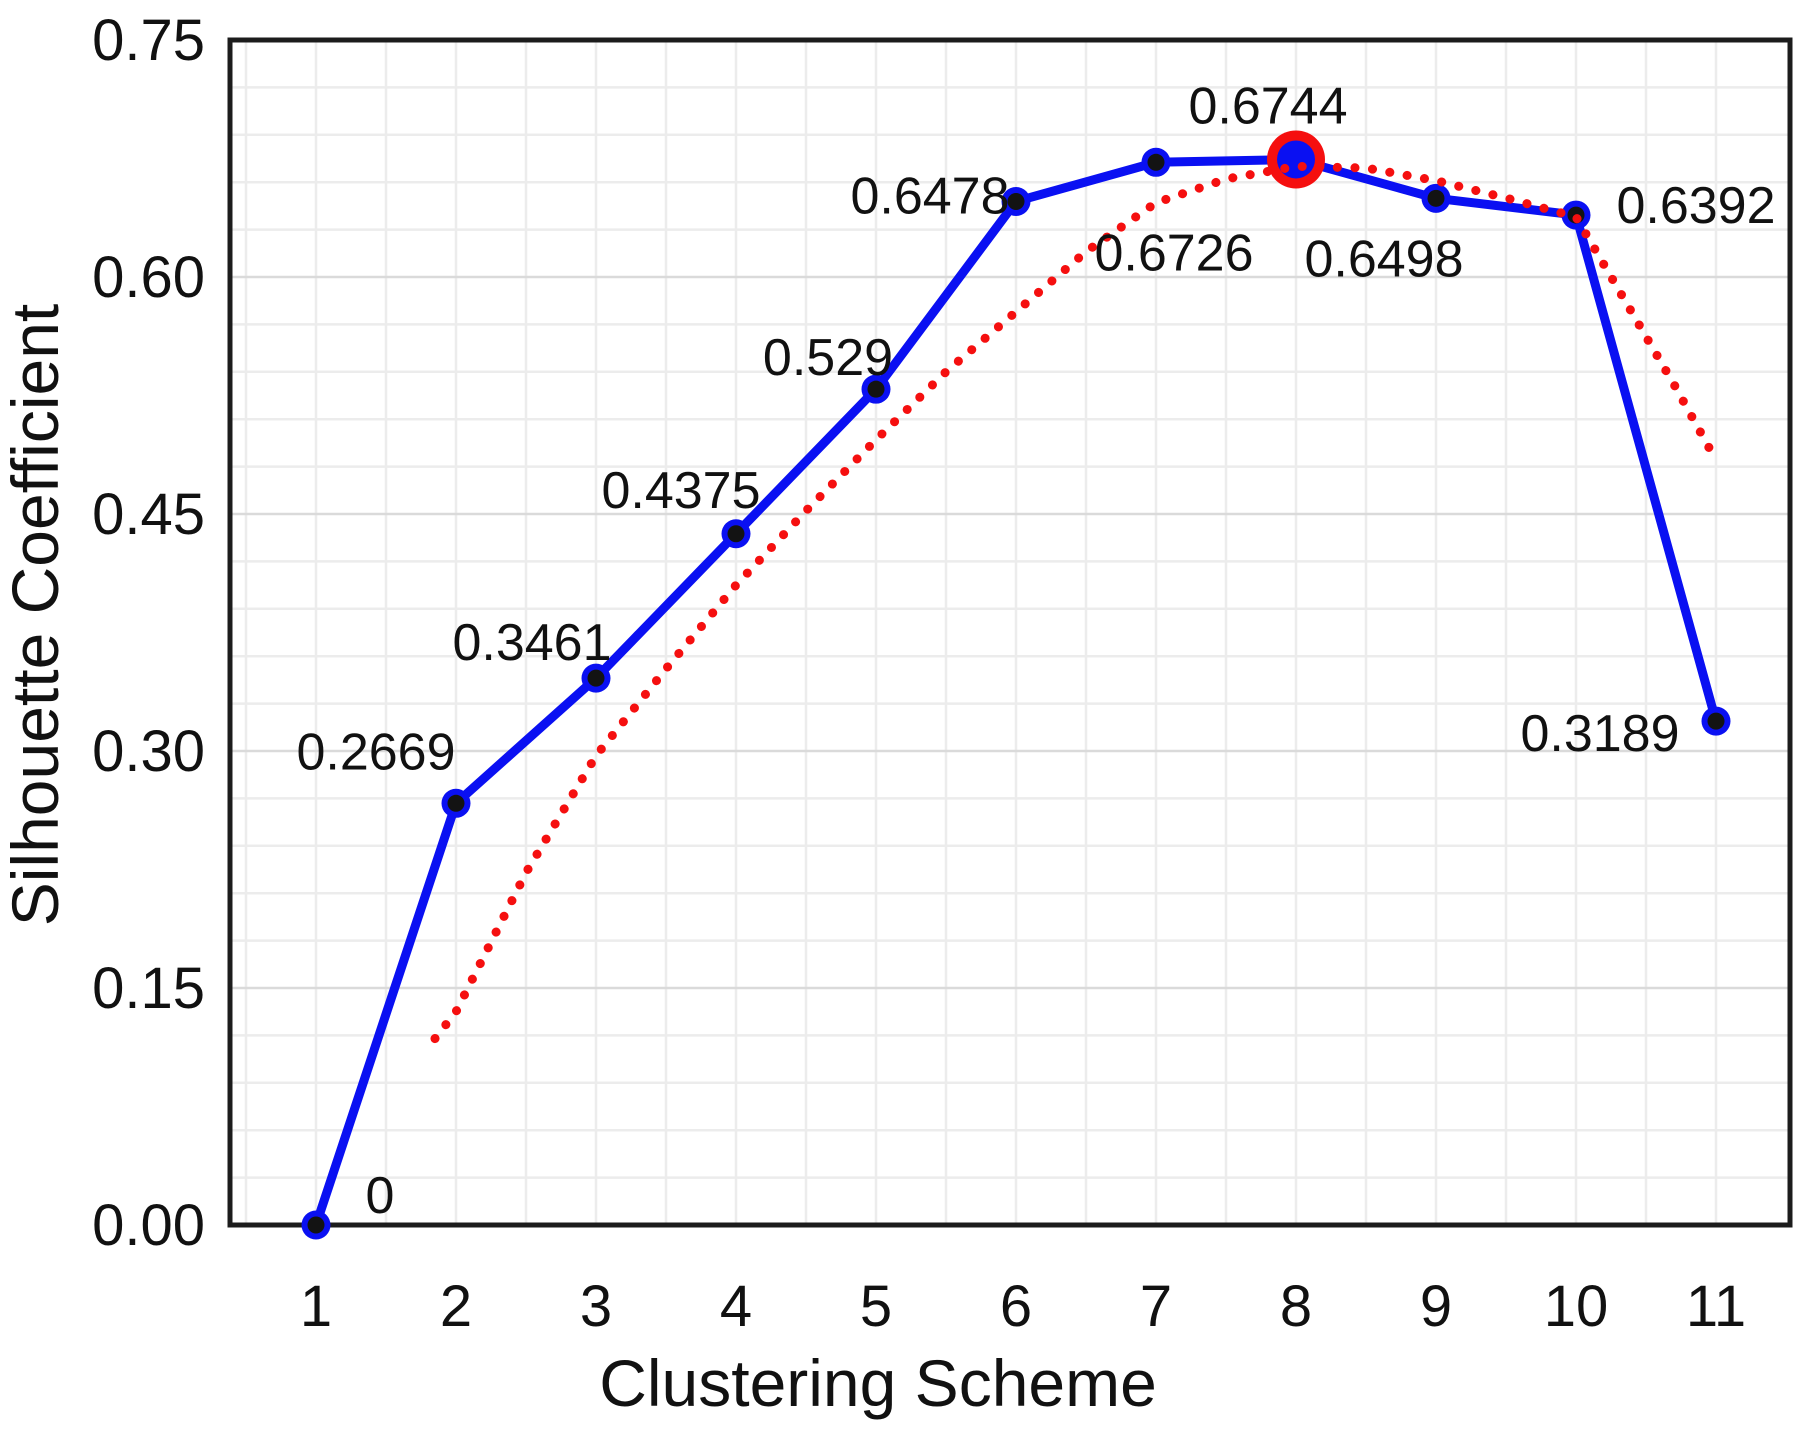  Describe the element at coordinates (148, 1225) in the screenshot. I see `y-tick-label: 0.00` at that location.